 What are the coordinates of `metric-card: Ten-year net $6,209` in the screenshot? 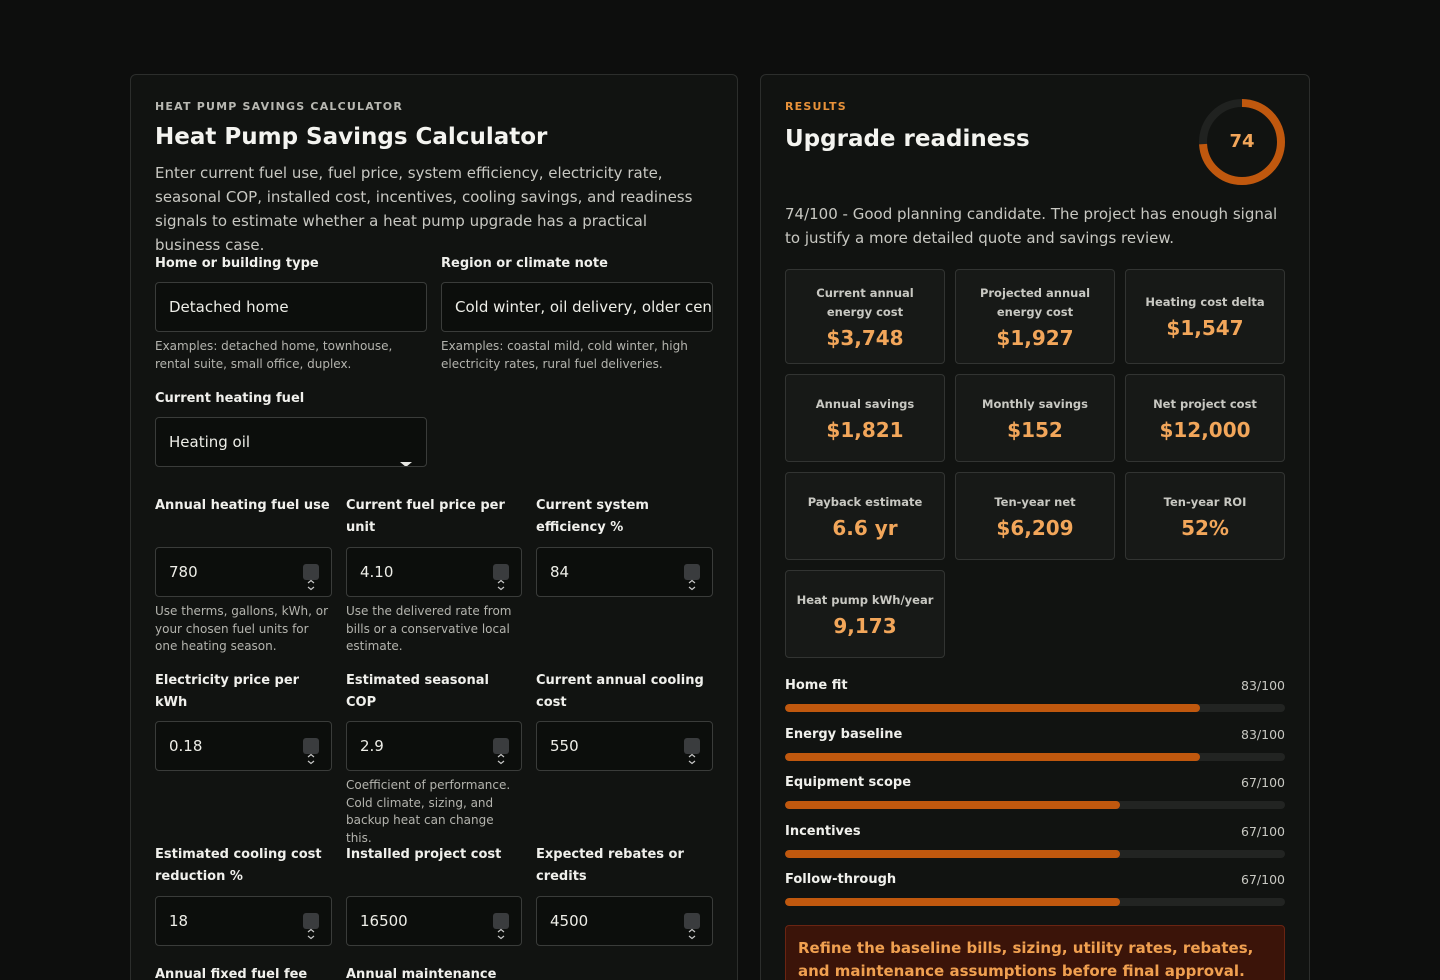 It's located at (1035, 516).